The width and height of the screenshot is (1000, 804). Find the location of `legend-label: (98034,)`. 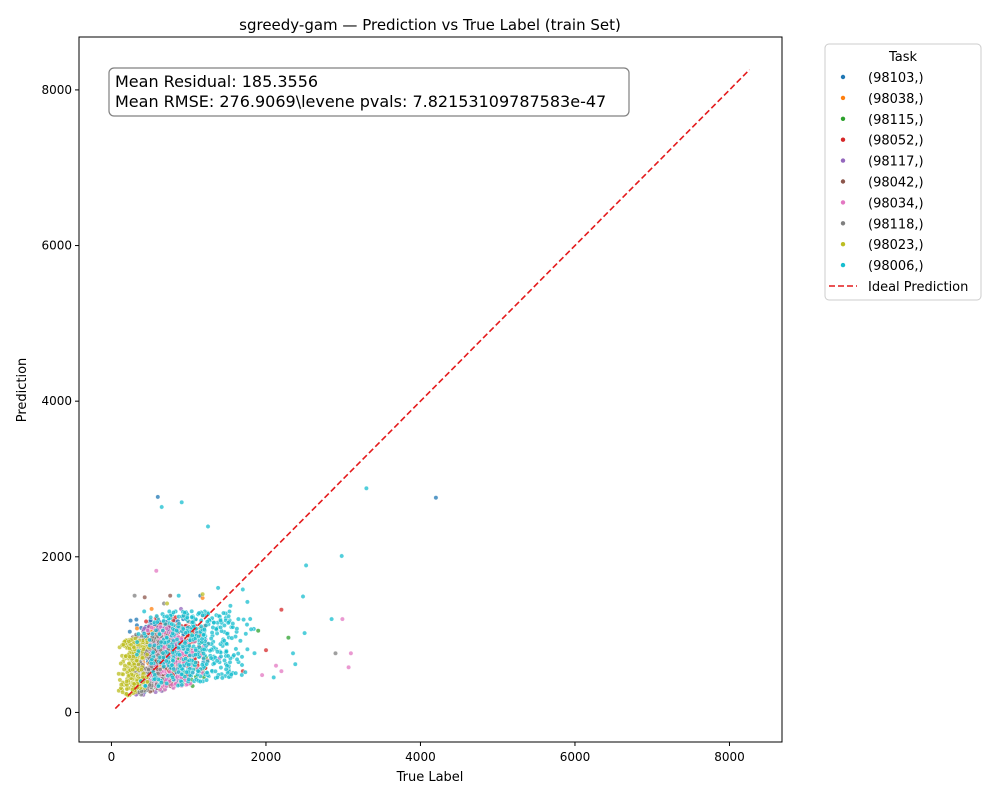

legend-label: (98034,) is located at coordinates (896, 203).